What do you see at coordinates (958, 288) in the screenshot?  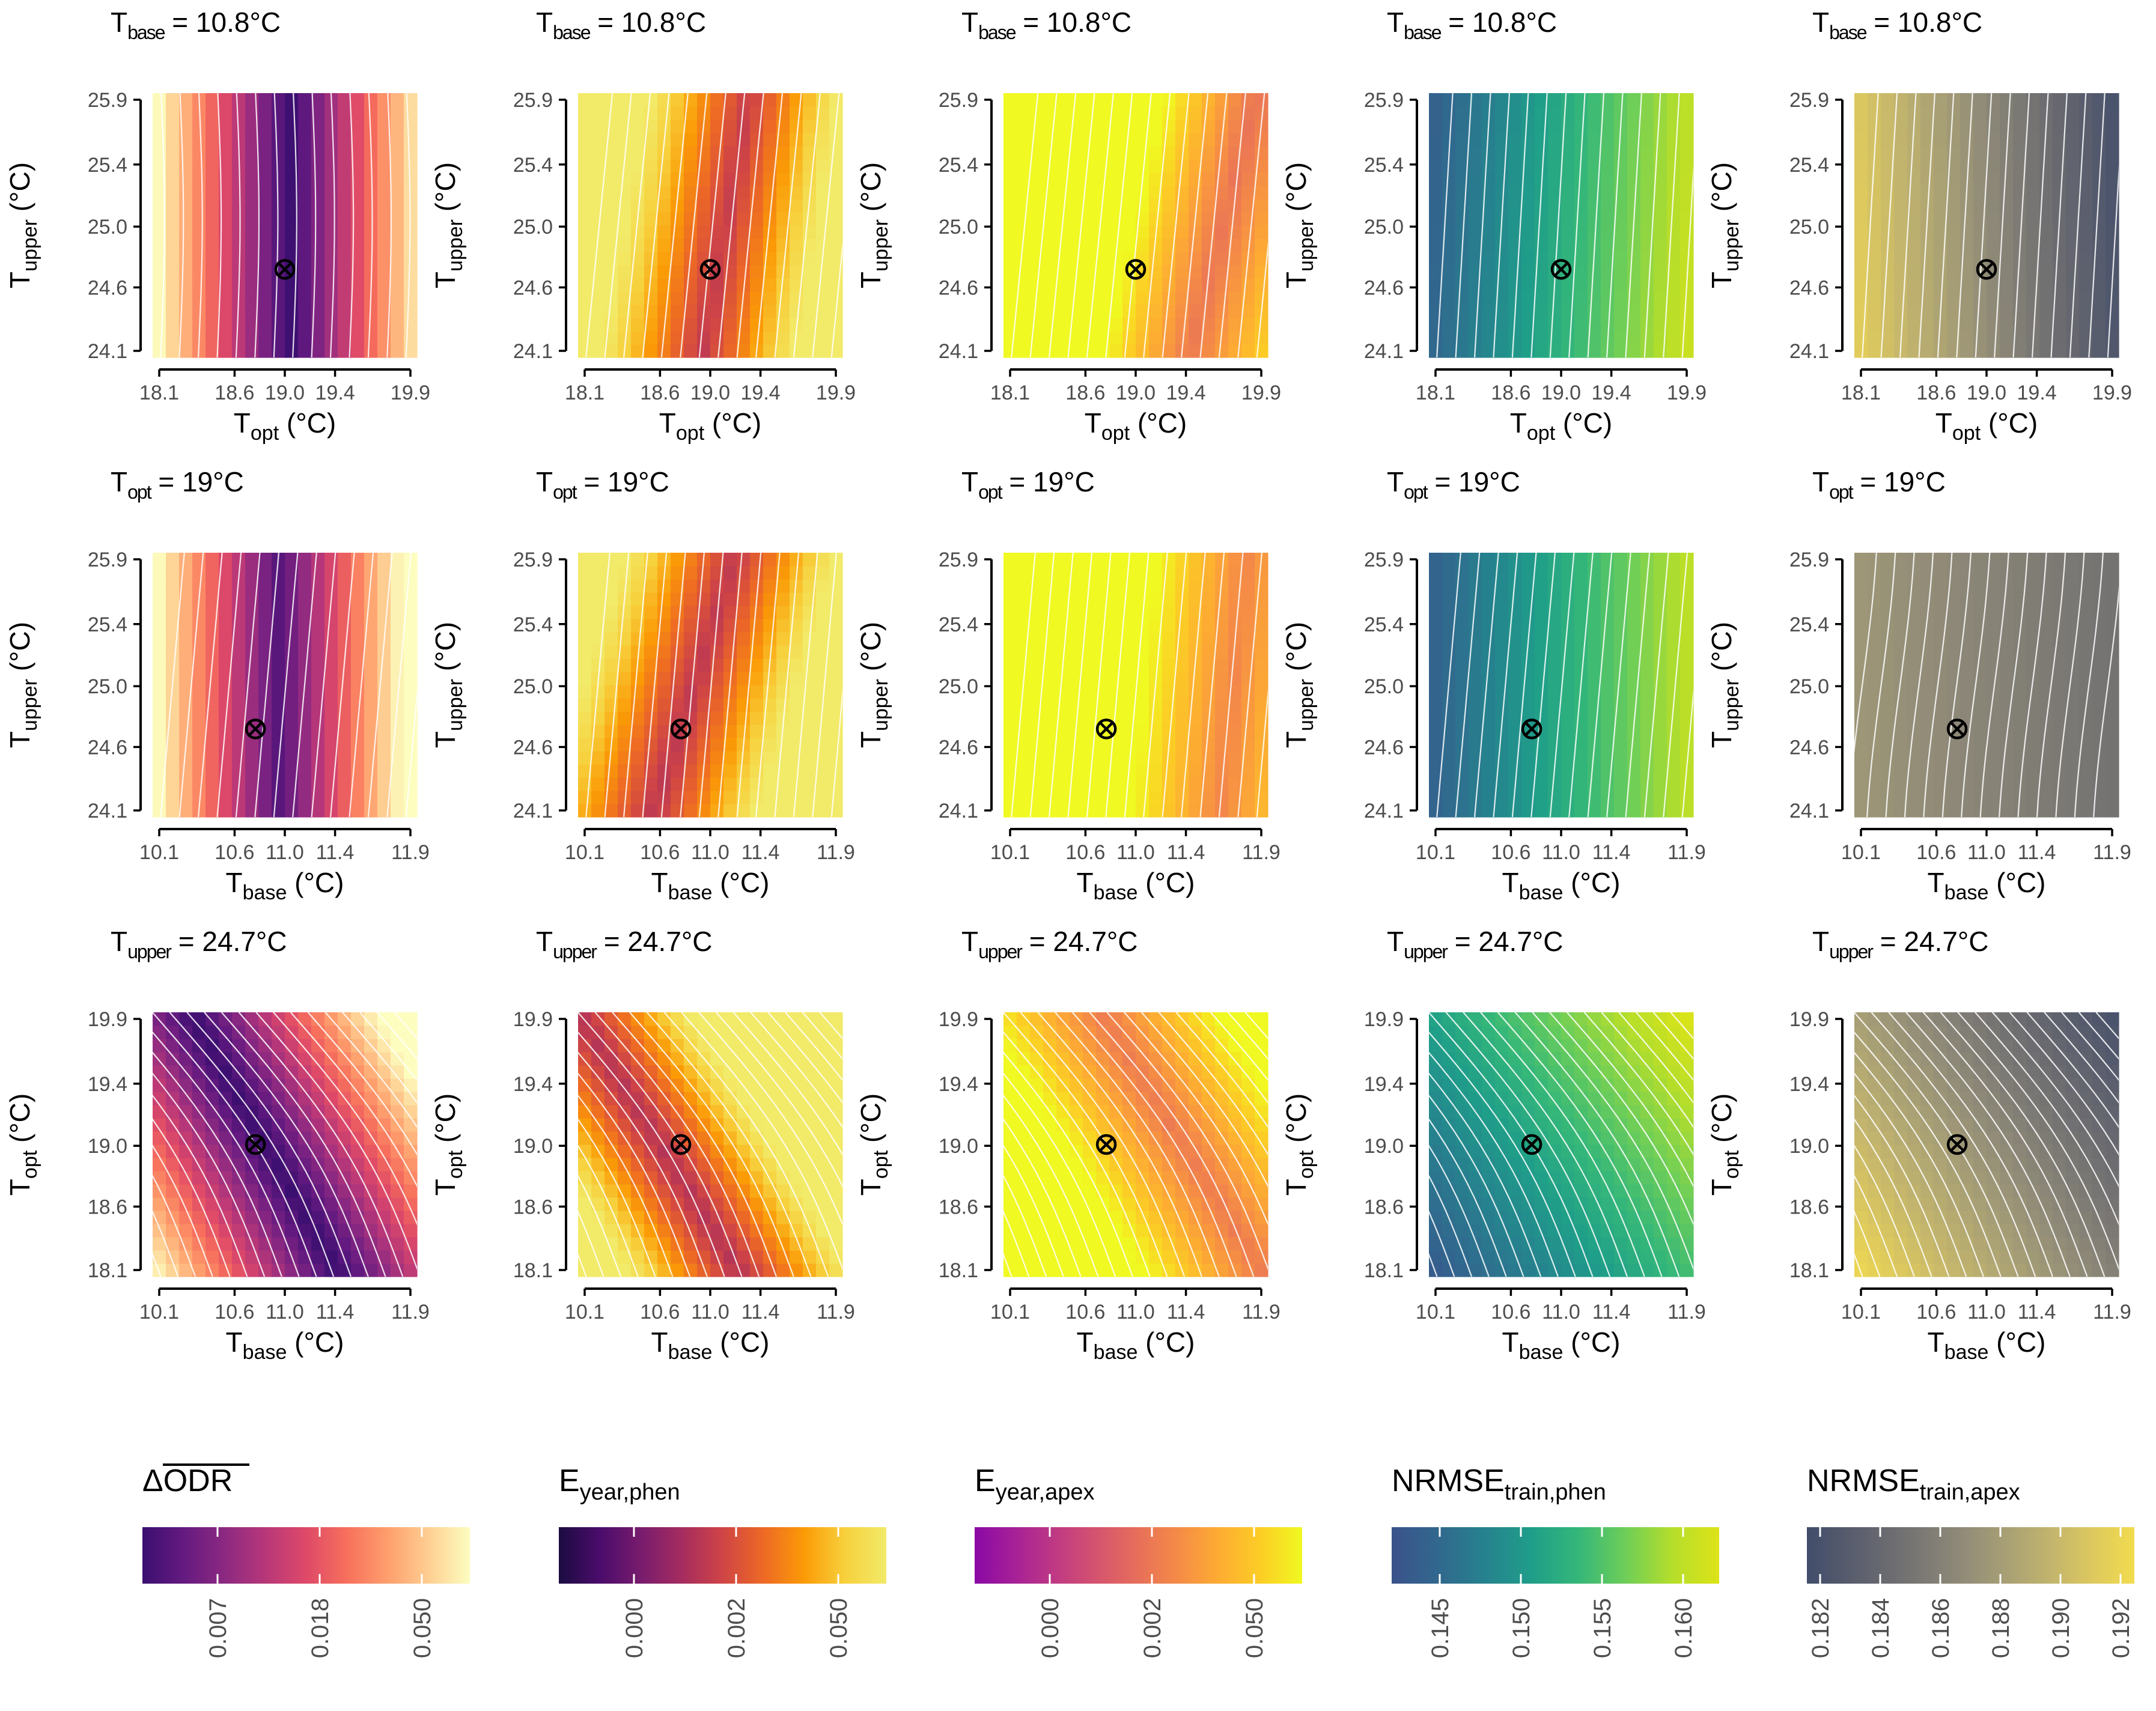 I see `y-tick-label: 24.6` at bounding box center [958, 288].